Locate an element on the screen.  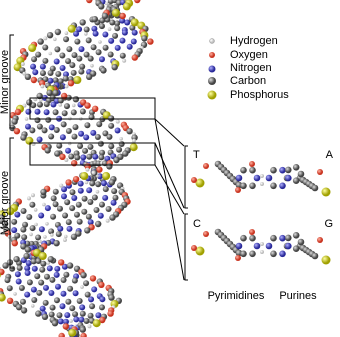
legend-label: Nitrogen is located at coordinates (251, 68).